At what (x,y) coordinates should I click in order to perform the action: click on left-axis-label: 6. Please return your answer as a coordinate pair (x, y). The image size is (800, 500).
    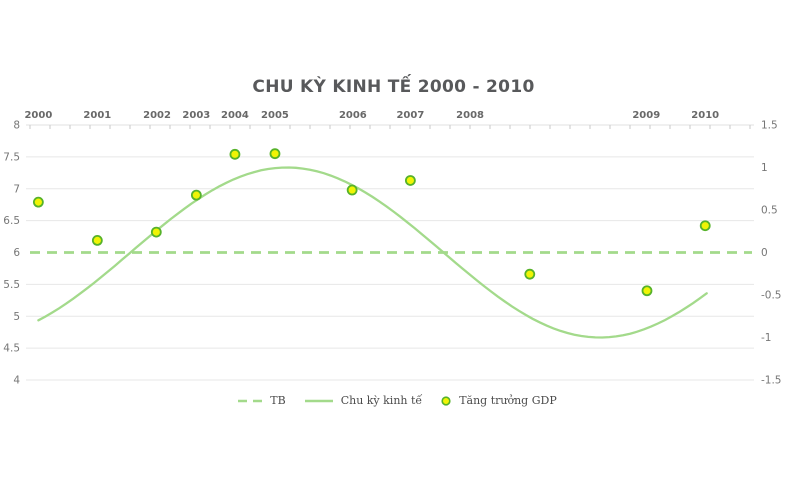
    Looking at the image, I should click on (16, 253).